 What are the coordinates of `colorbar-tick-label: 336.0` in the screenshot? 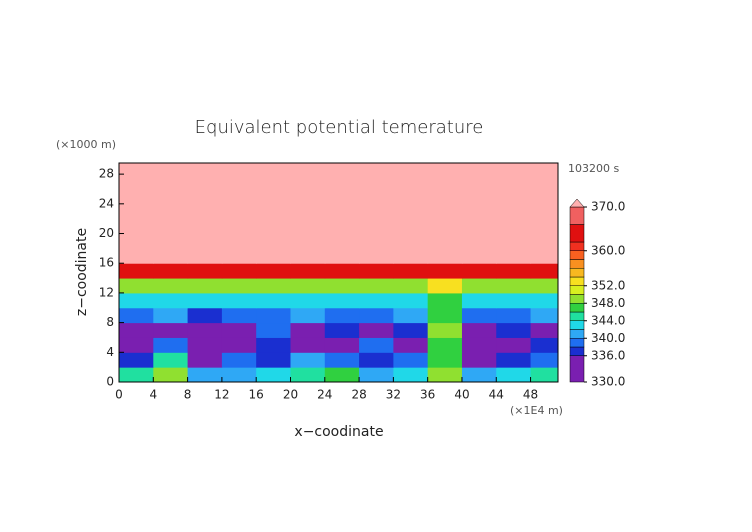 It's located at (608, 355).